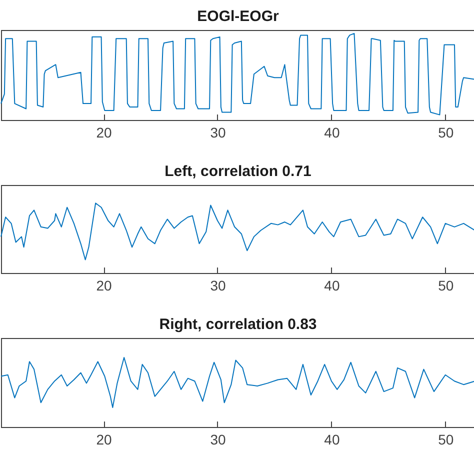  I want to click on chart-title: Left, correlation 0.71, so click(238, 171).